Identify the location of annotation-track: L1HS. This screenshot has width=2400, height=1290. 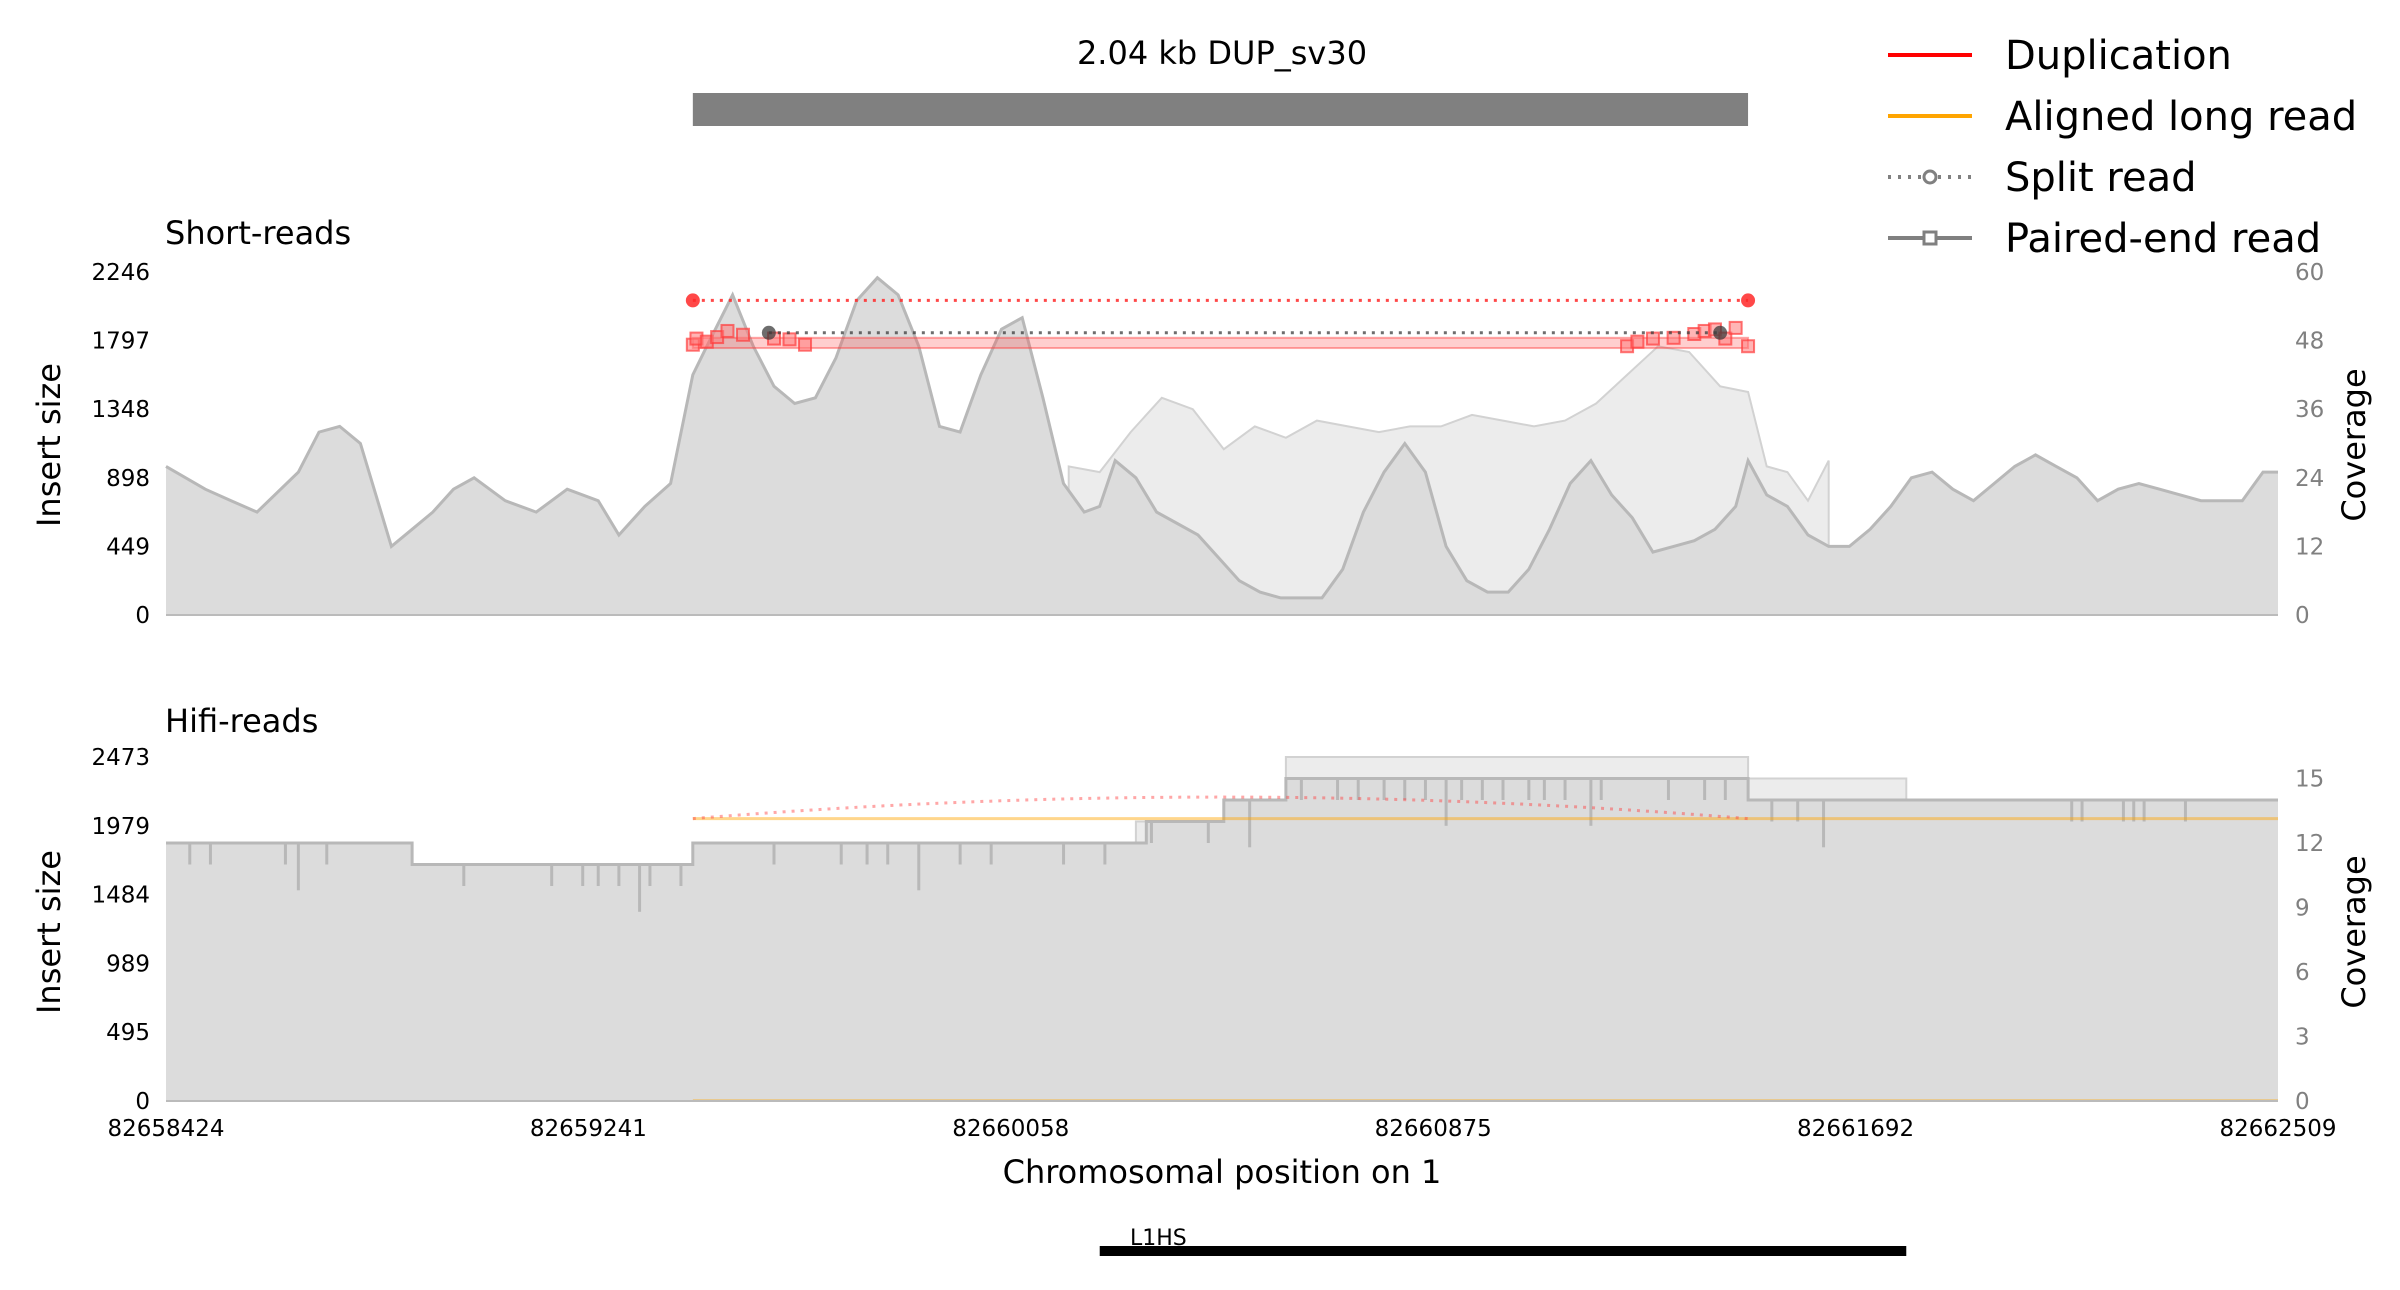
(1503, 1241).